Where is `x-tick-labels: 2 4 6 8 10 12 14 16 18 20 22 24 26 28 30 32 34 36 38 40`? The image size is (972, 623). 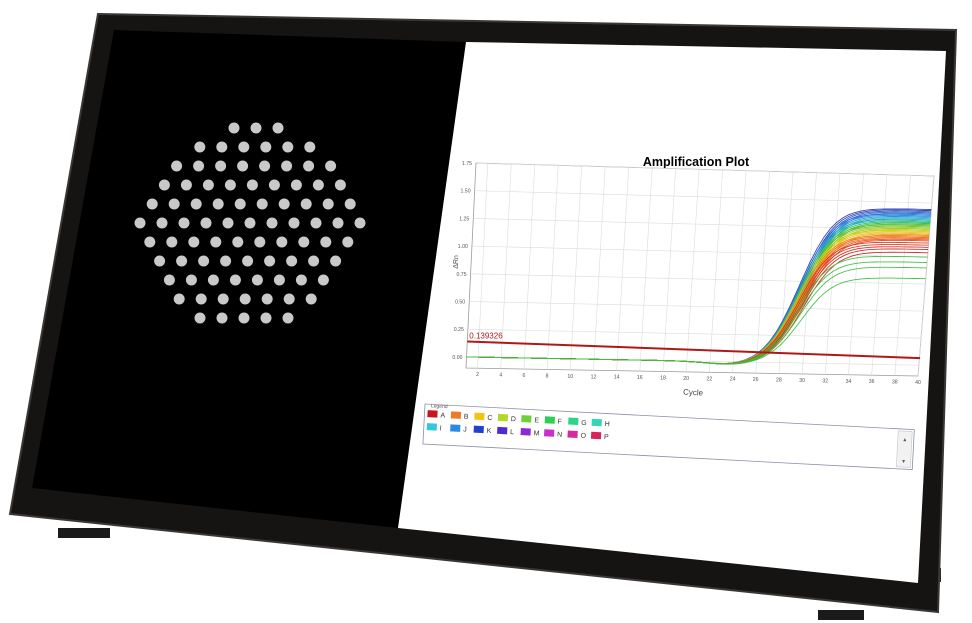
x-tick-labels: 2 4 6 8 10 12 14 16 18 20 22 24 26 28 30 32 34 36 38 40 is located at coordinates (698, 379).